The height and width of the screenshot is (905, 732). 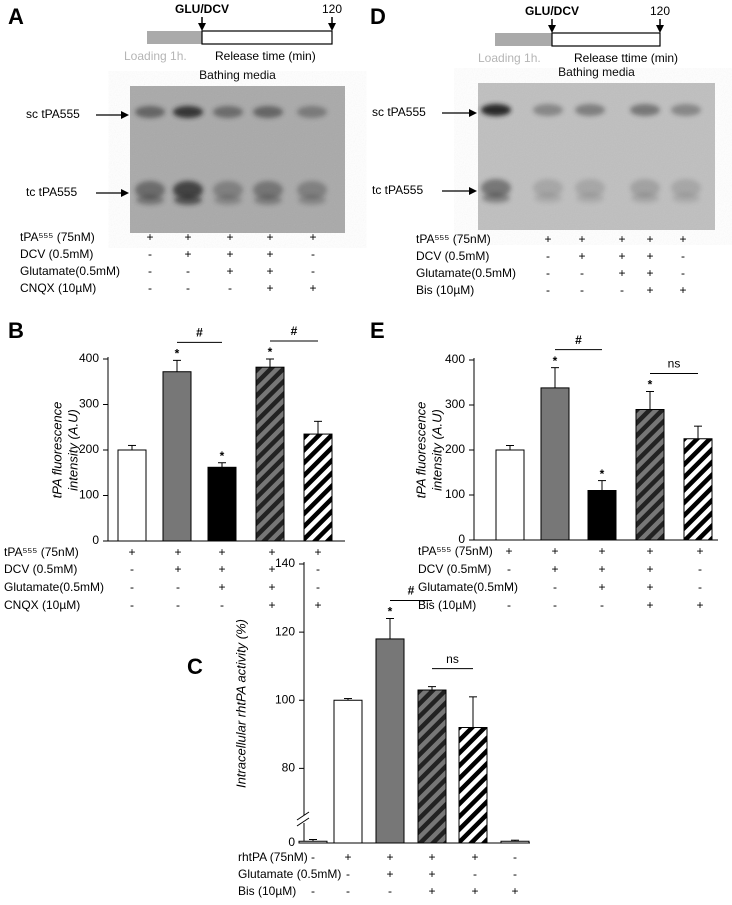 What do you see at coordinates (291, 842) in the screenshot?
I see `y-tick-label: 0` at bounding box center [291, 842].